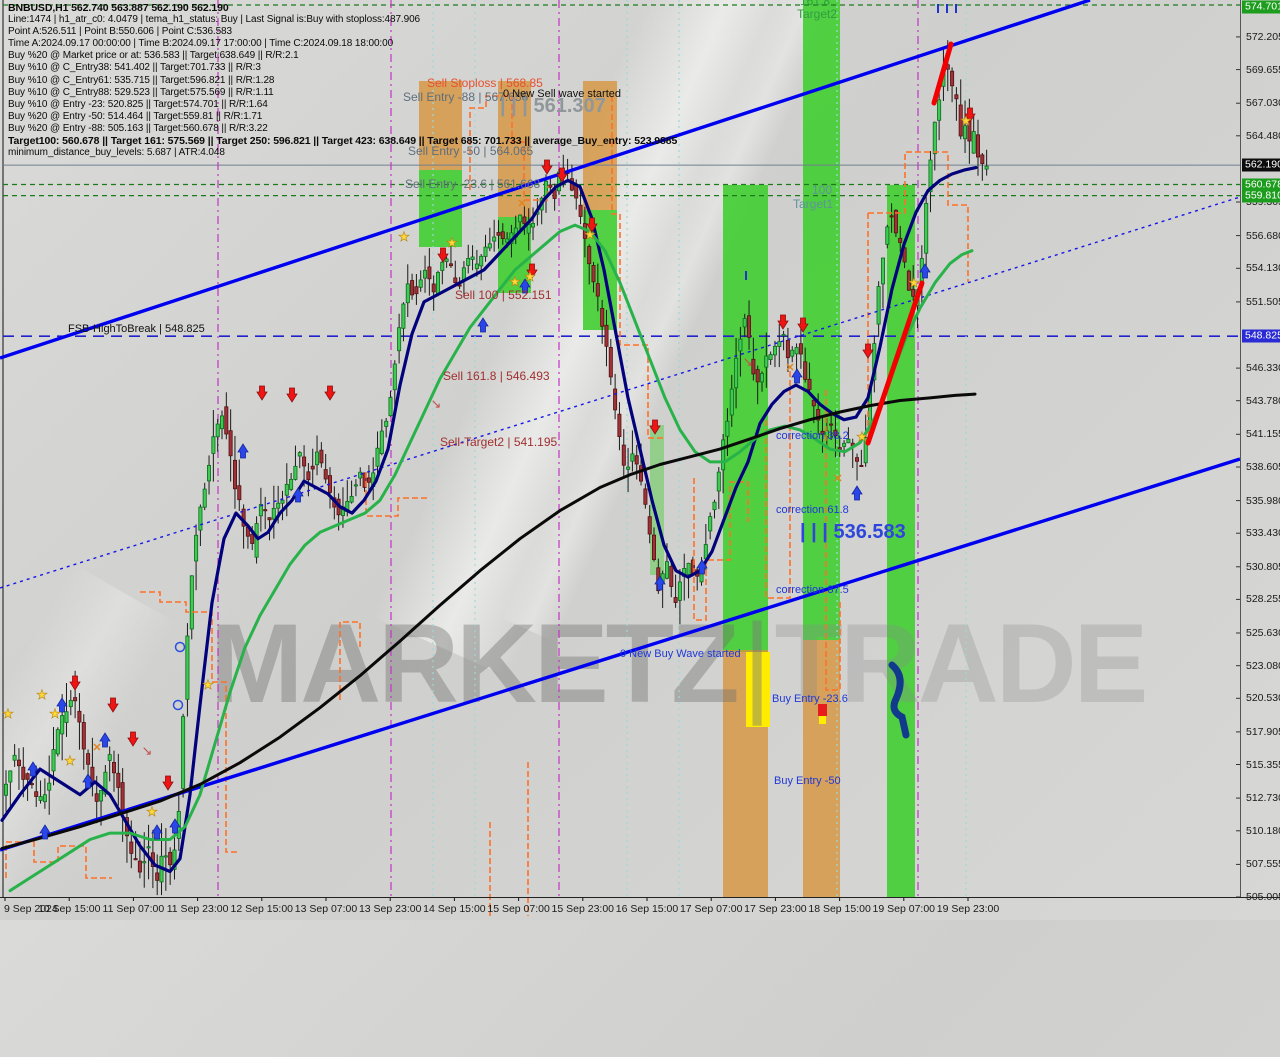 This screenshot has height=1057, width=1280. What do you see at coordinates (968, 909) in the screenshot?
I see `time-tick-label: 19 Sep 23:00` at bounding box center [968, 909].